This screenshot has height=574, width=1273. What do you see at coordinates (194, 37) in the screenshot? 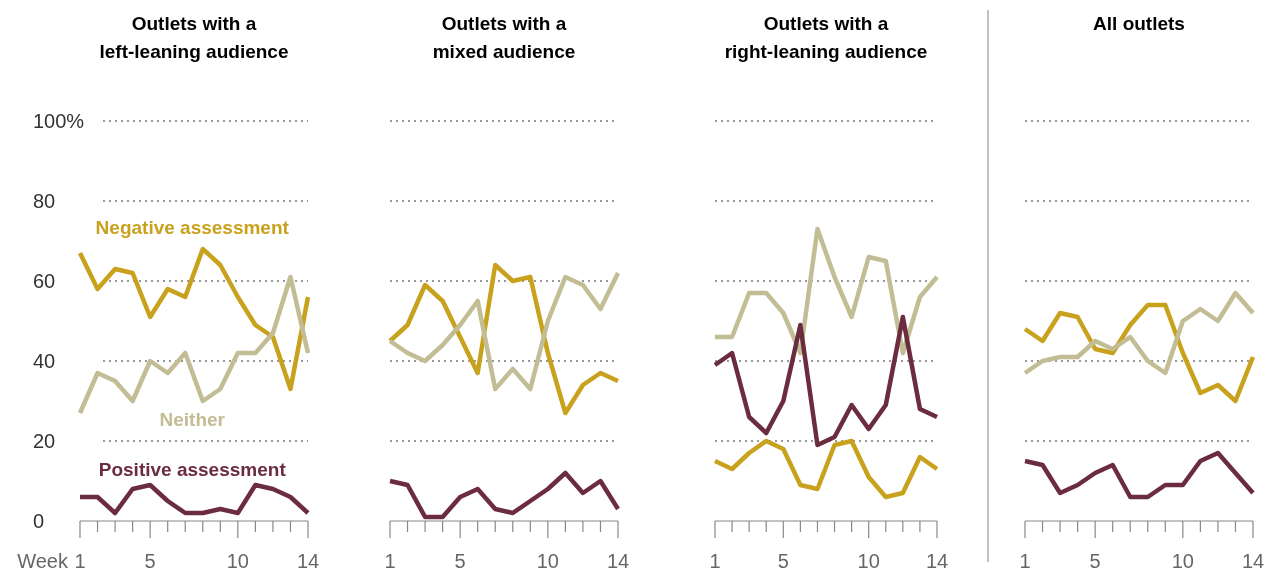
I see `chart-title: Outlets with a left-leaning audience` at bounding box center [194, 37].